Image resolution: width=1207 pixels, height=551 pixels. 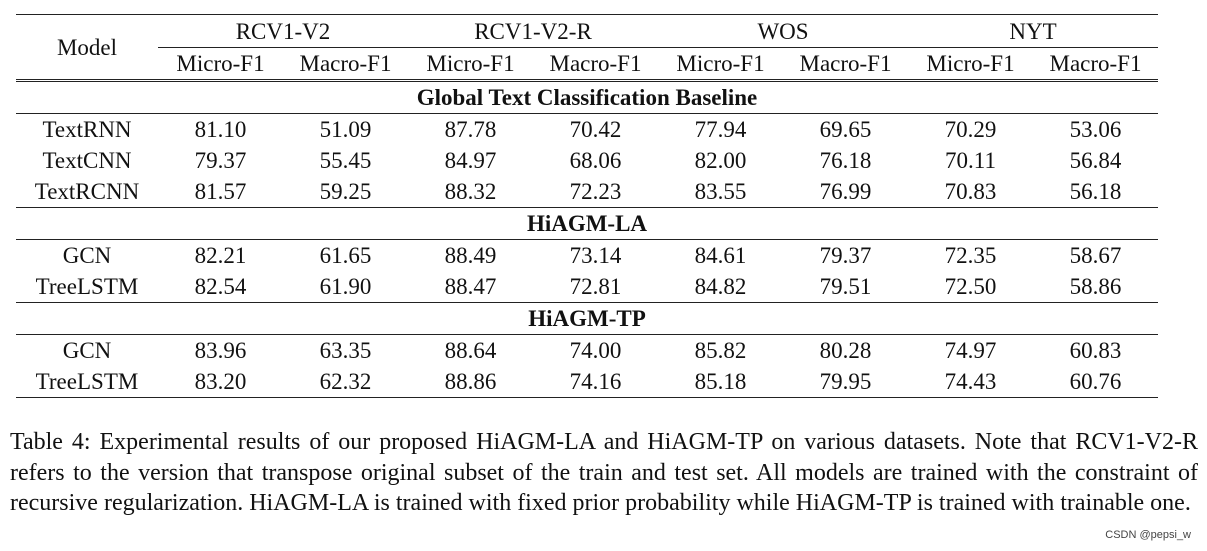 I want to click on score-cell: 77.94, so click(x=720, y=129).